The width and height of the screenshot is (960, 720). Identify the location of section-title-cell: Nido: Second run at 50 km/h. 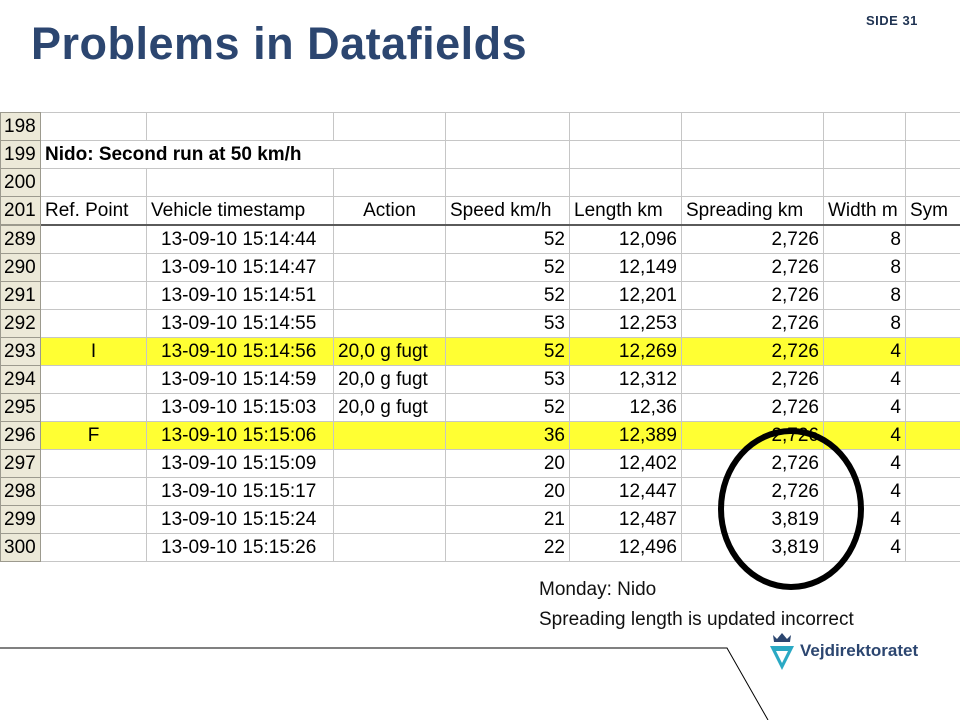
(243, 154).